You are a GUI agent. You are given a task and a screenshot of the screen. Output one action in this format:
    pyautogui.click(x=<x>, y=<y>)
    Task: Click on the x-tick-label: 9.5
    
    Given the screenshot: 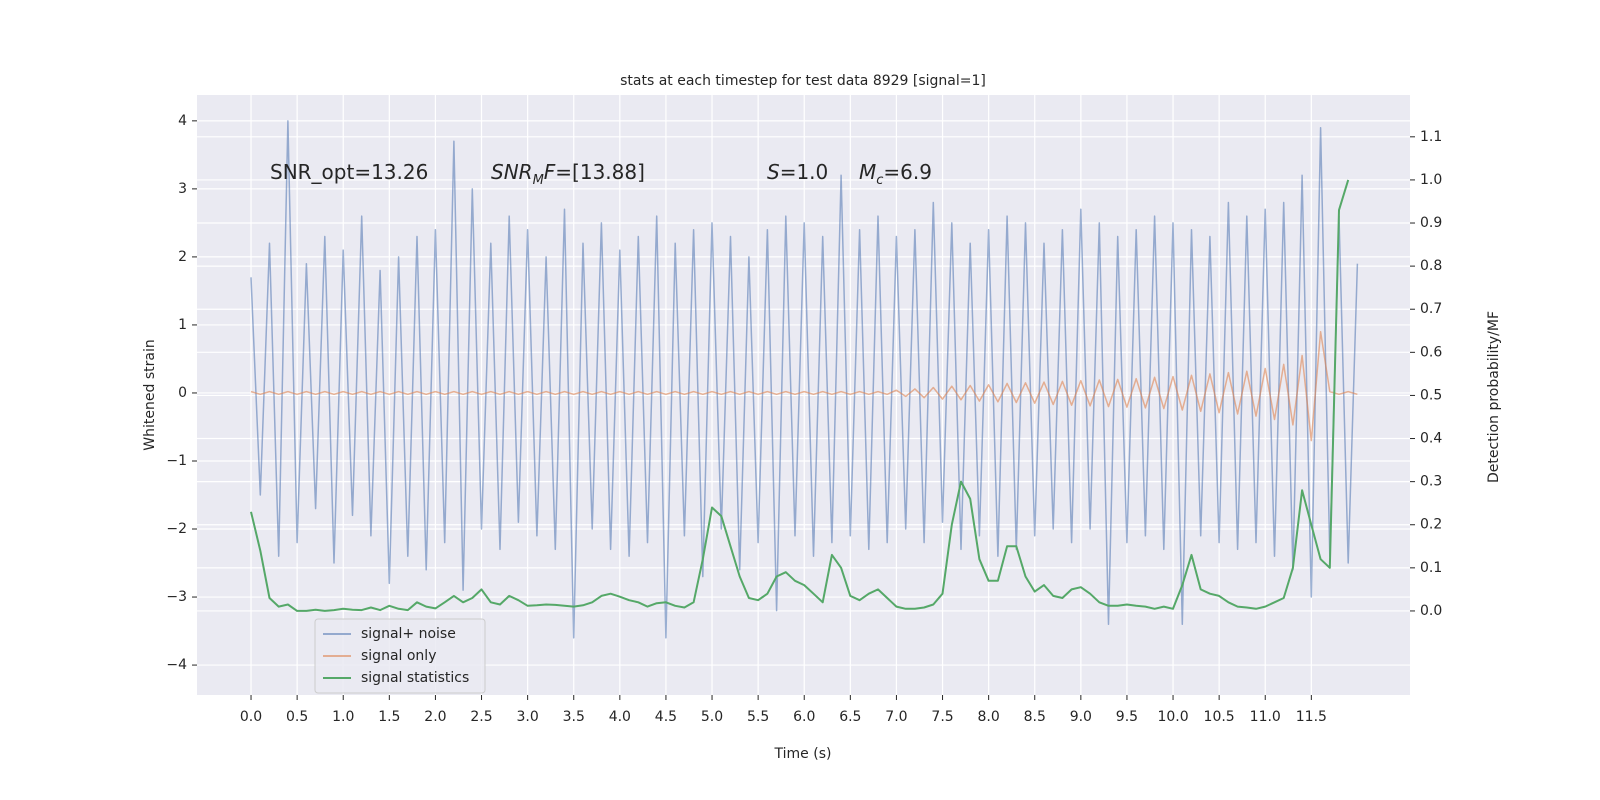 What is the action you would take?
    pyautogui.click(x=1127, y=717)
    